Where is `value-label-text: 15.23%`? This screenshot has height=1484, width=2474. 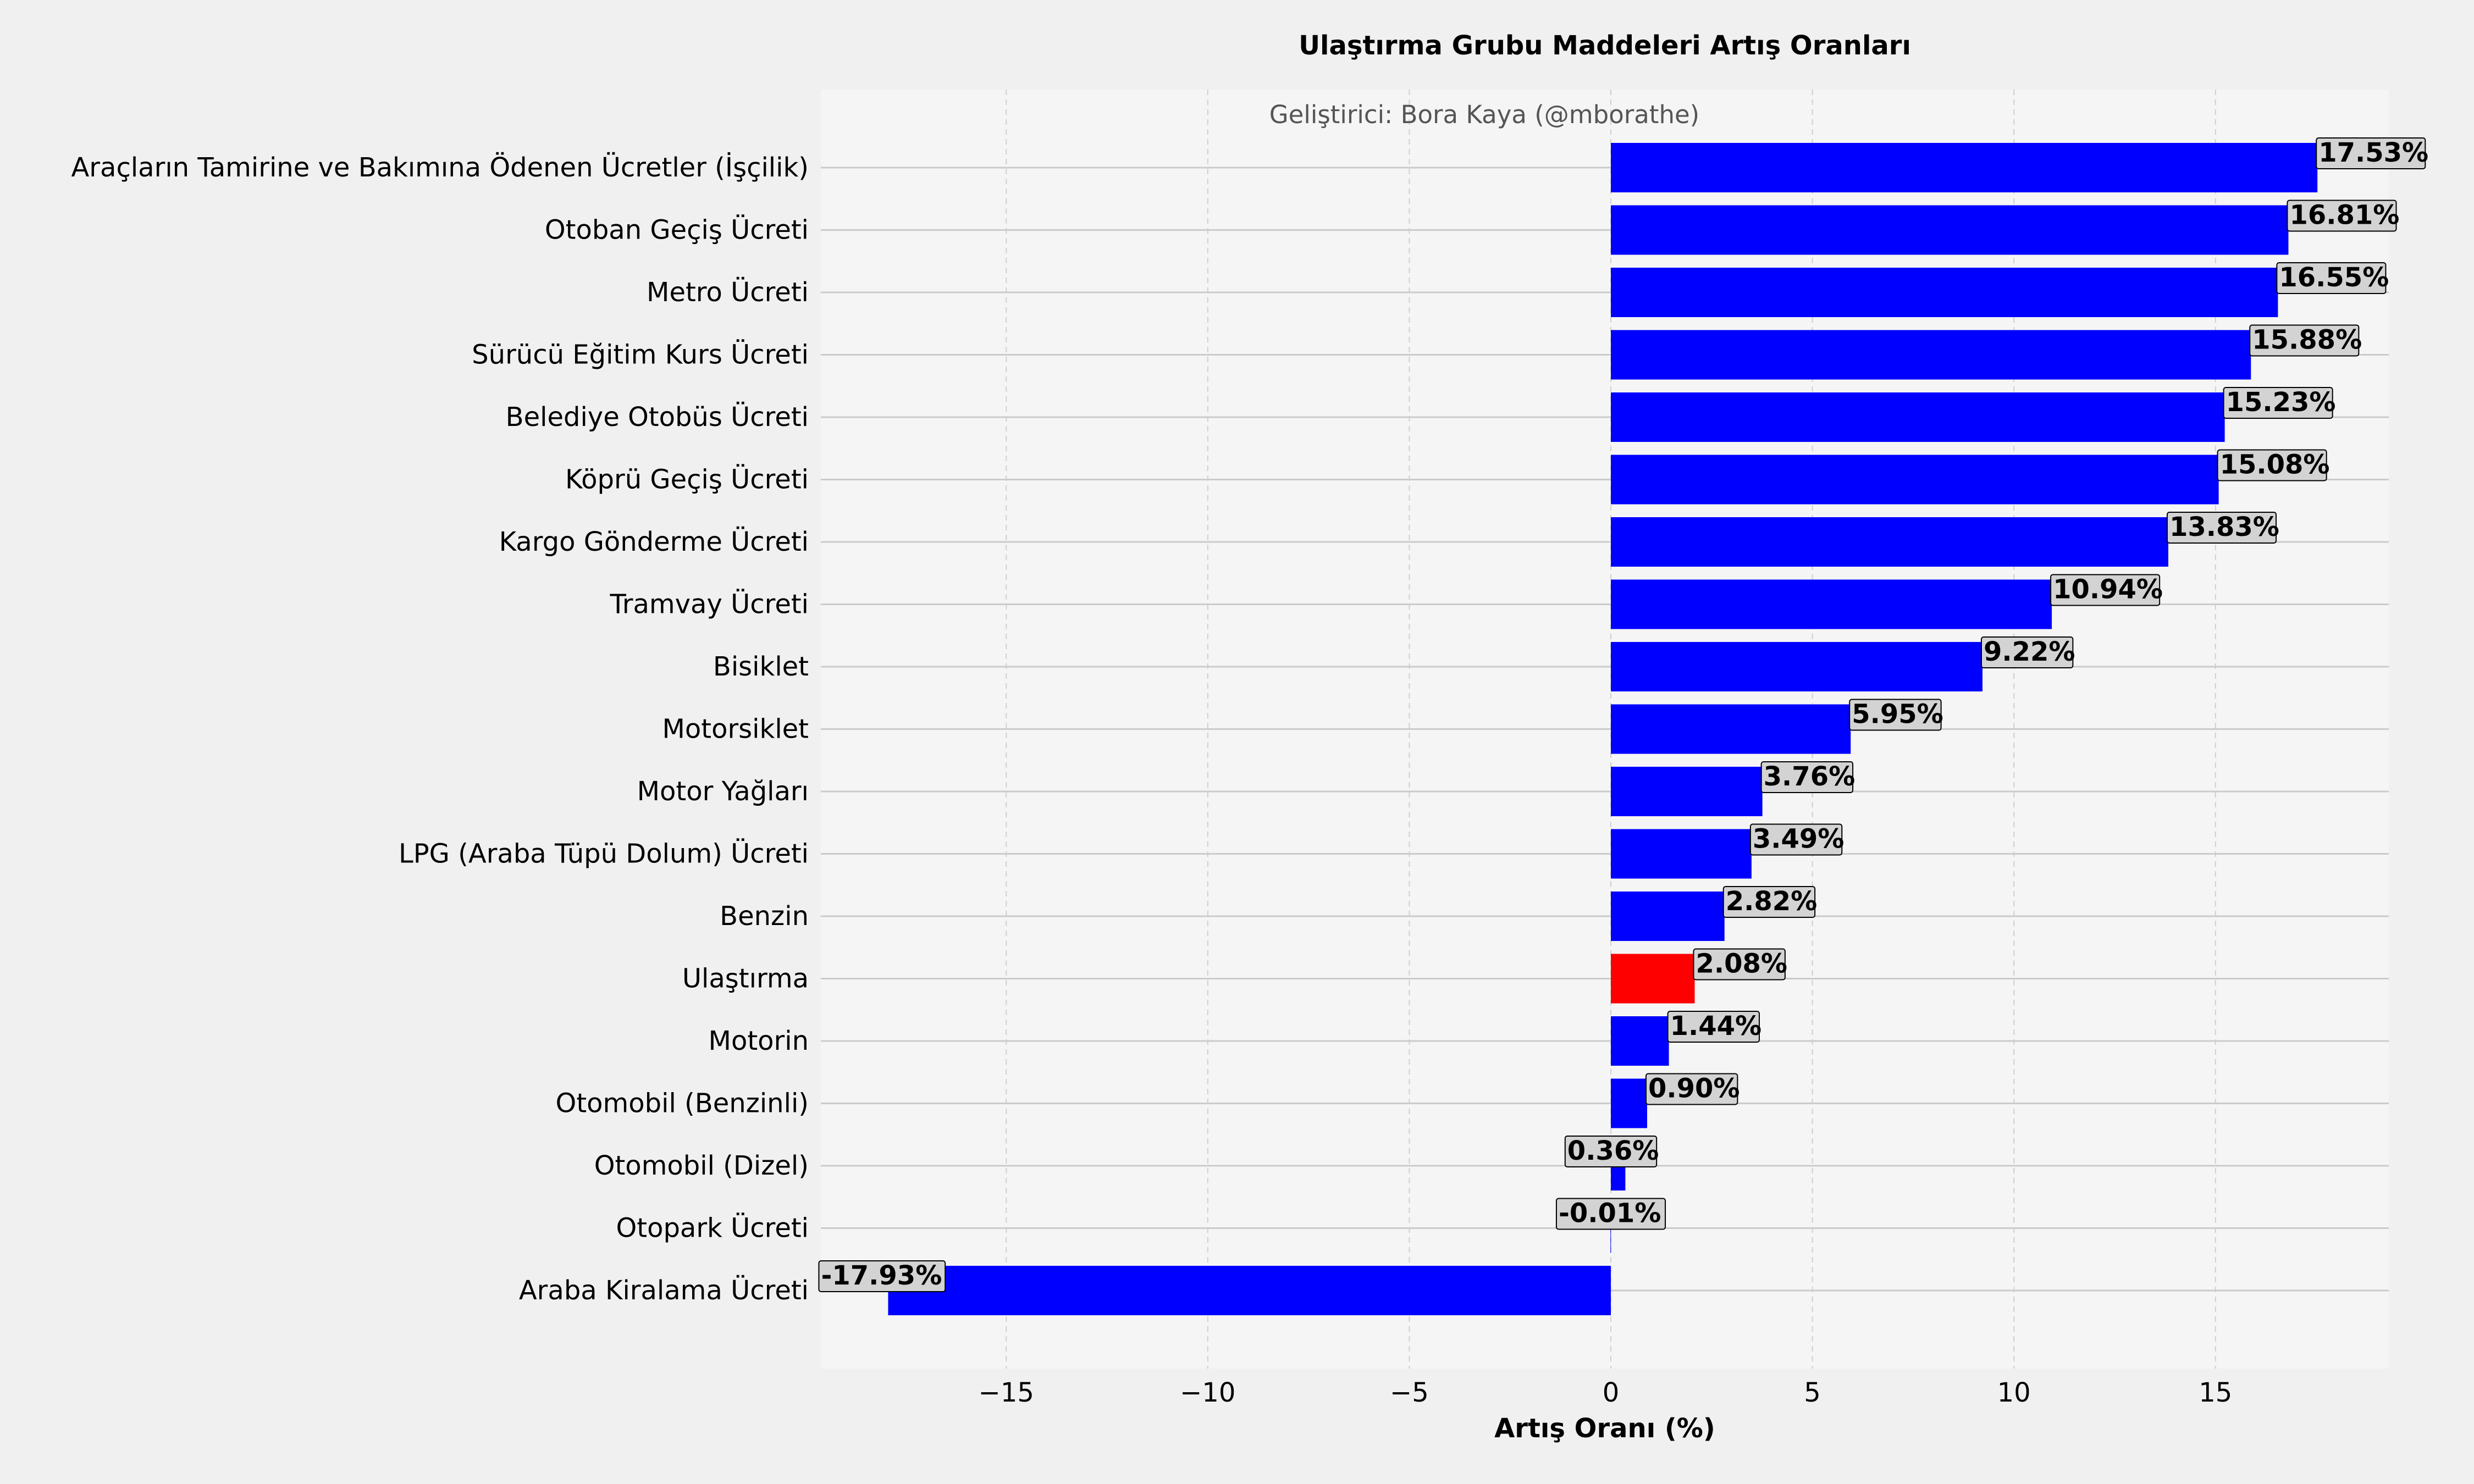 value-label-text: 15.23% is located at coordinates (2281, 402).